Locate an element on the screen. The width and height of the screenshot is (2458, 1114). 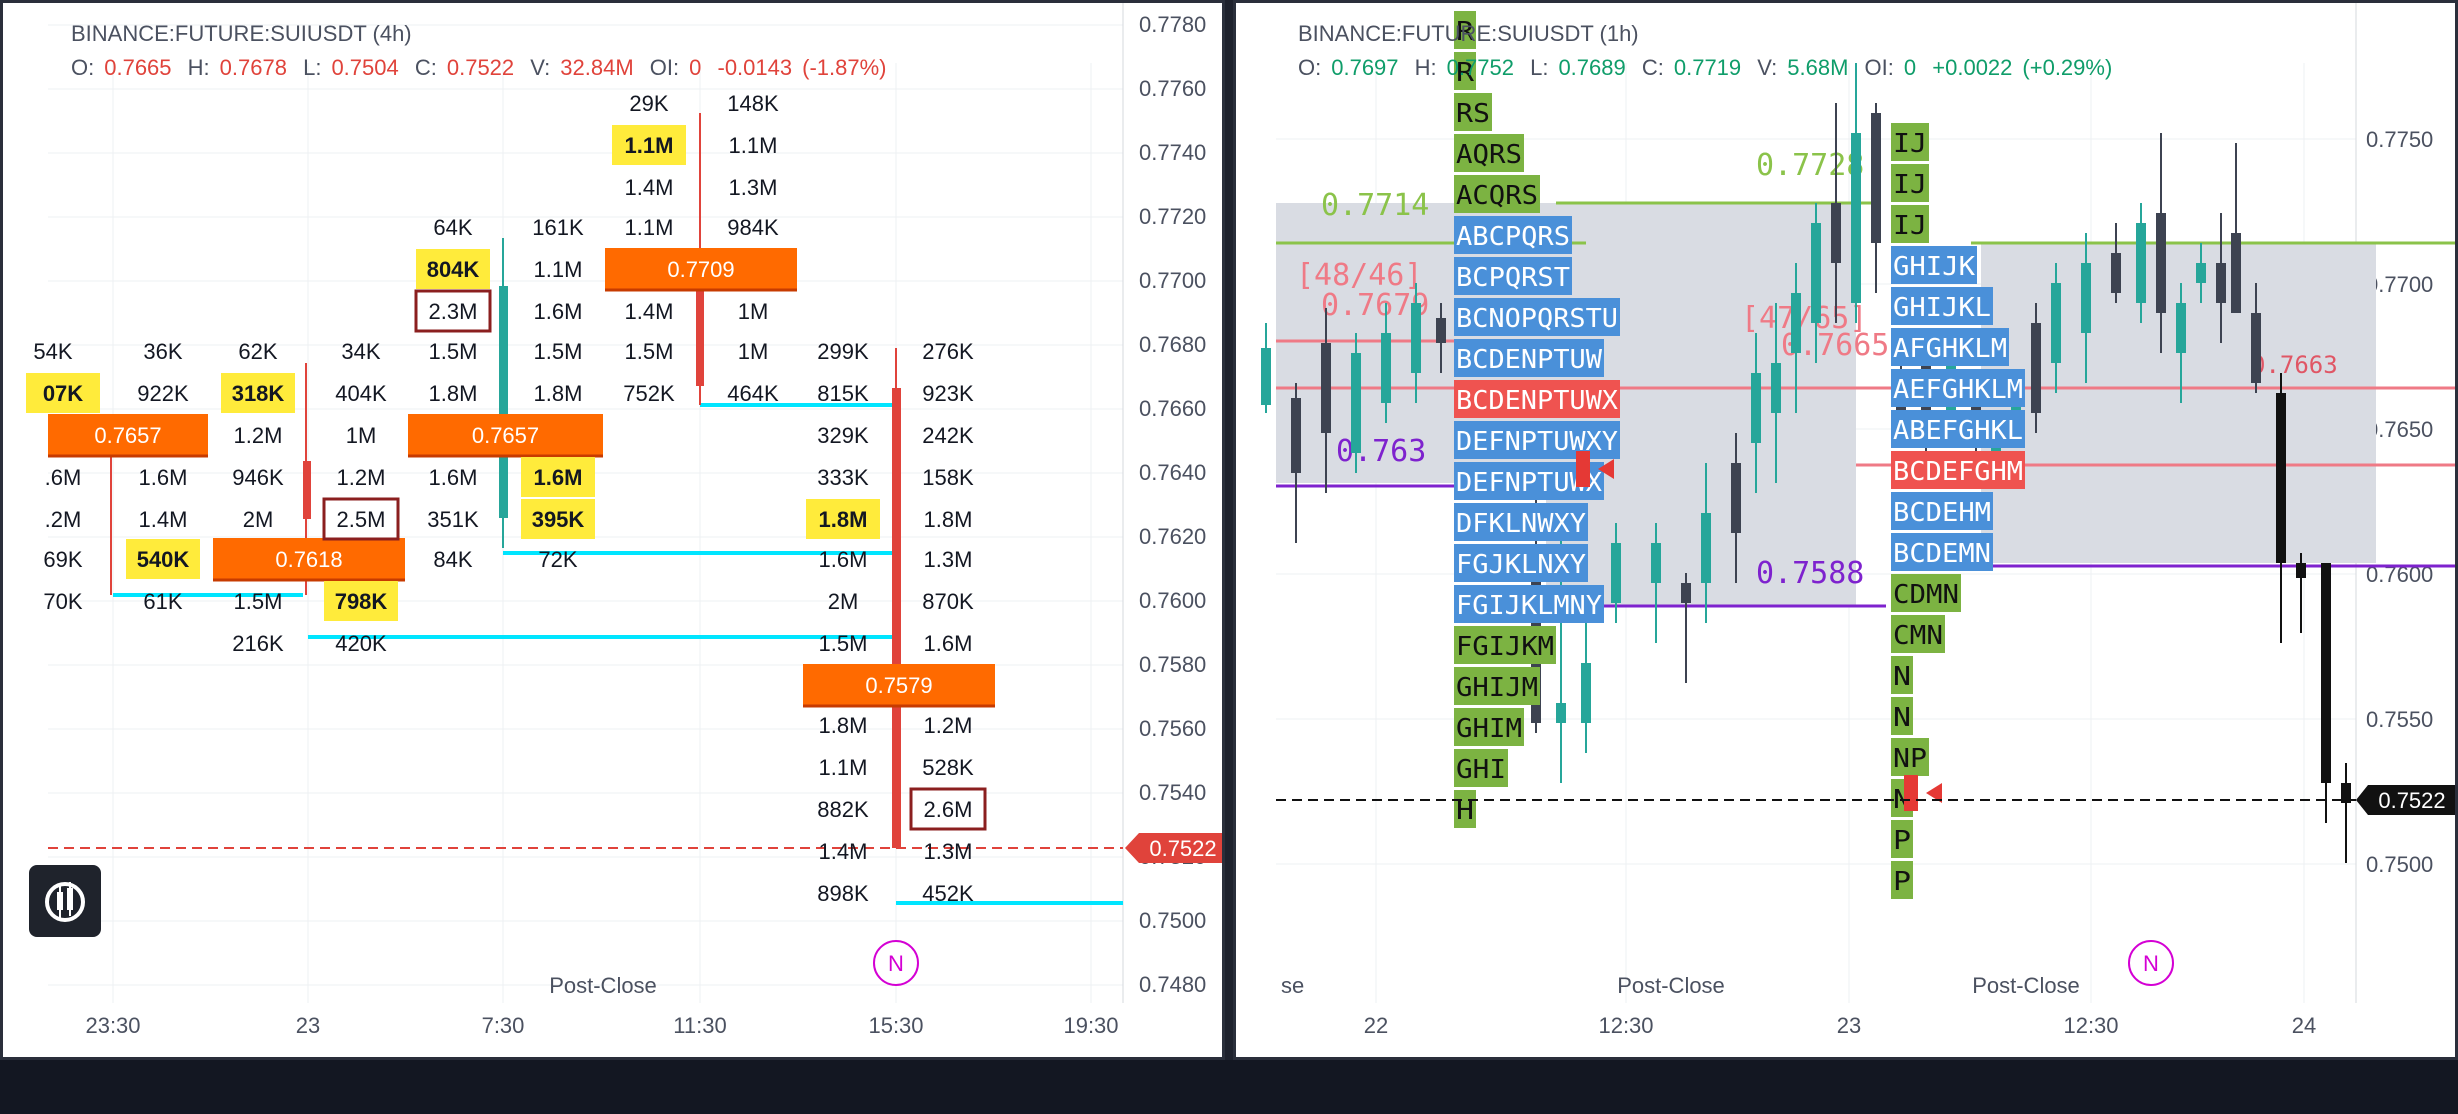
oi-value: 0 is located at coordinates (1910, 67).